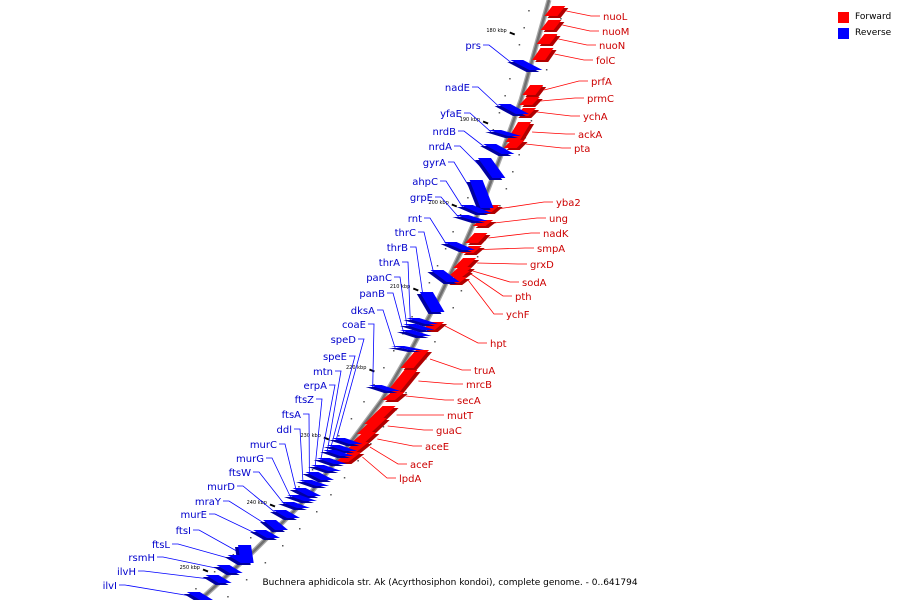 This screenshot has height=600, width=900. What do you see at coordinates (415, 219) in the screenshot?
I see `reverse-gene-label: rnt` at bounding box center [415, 219].